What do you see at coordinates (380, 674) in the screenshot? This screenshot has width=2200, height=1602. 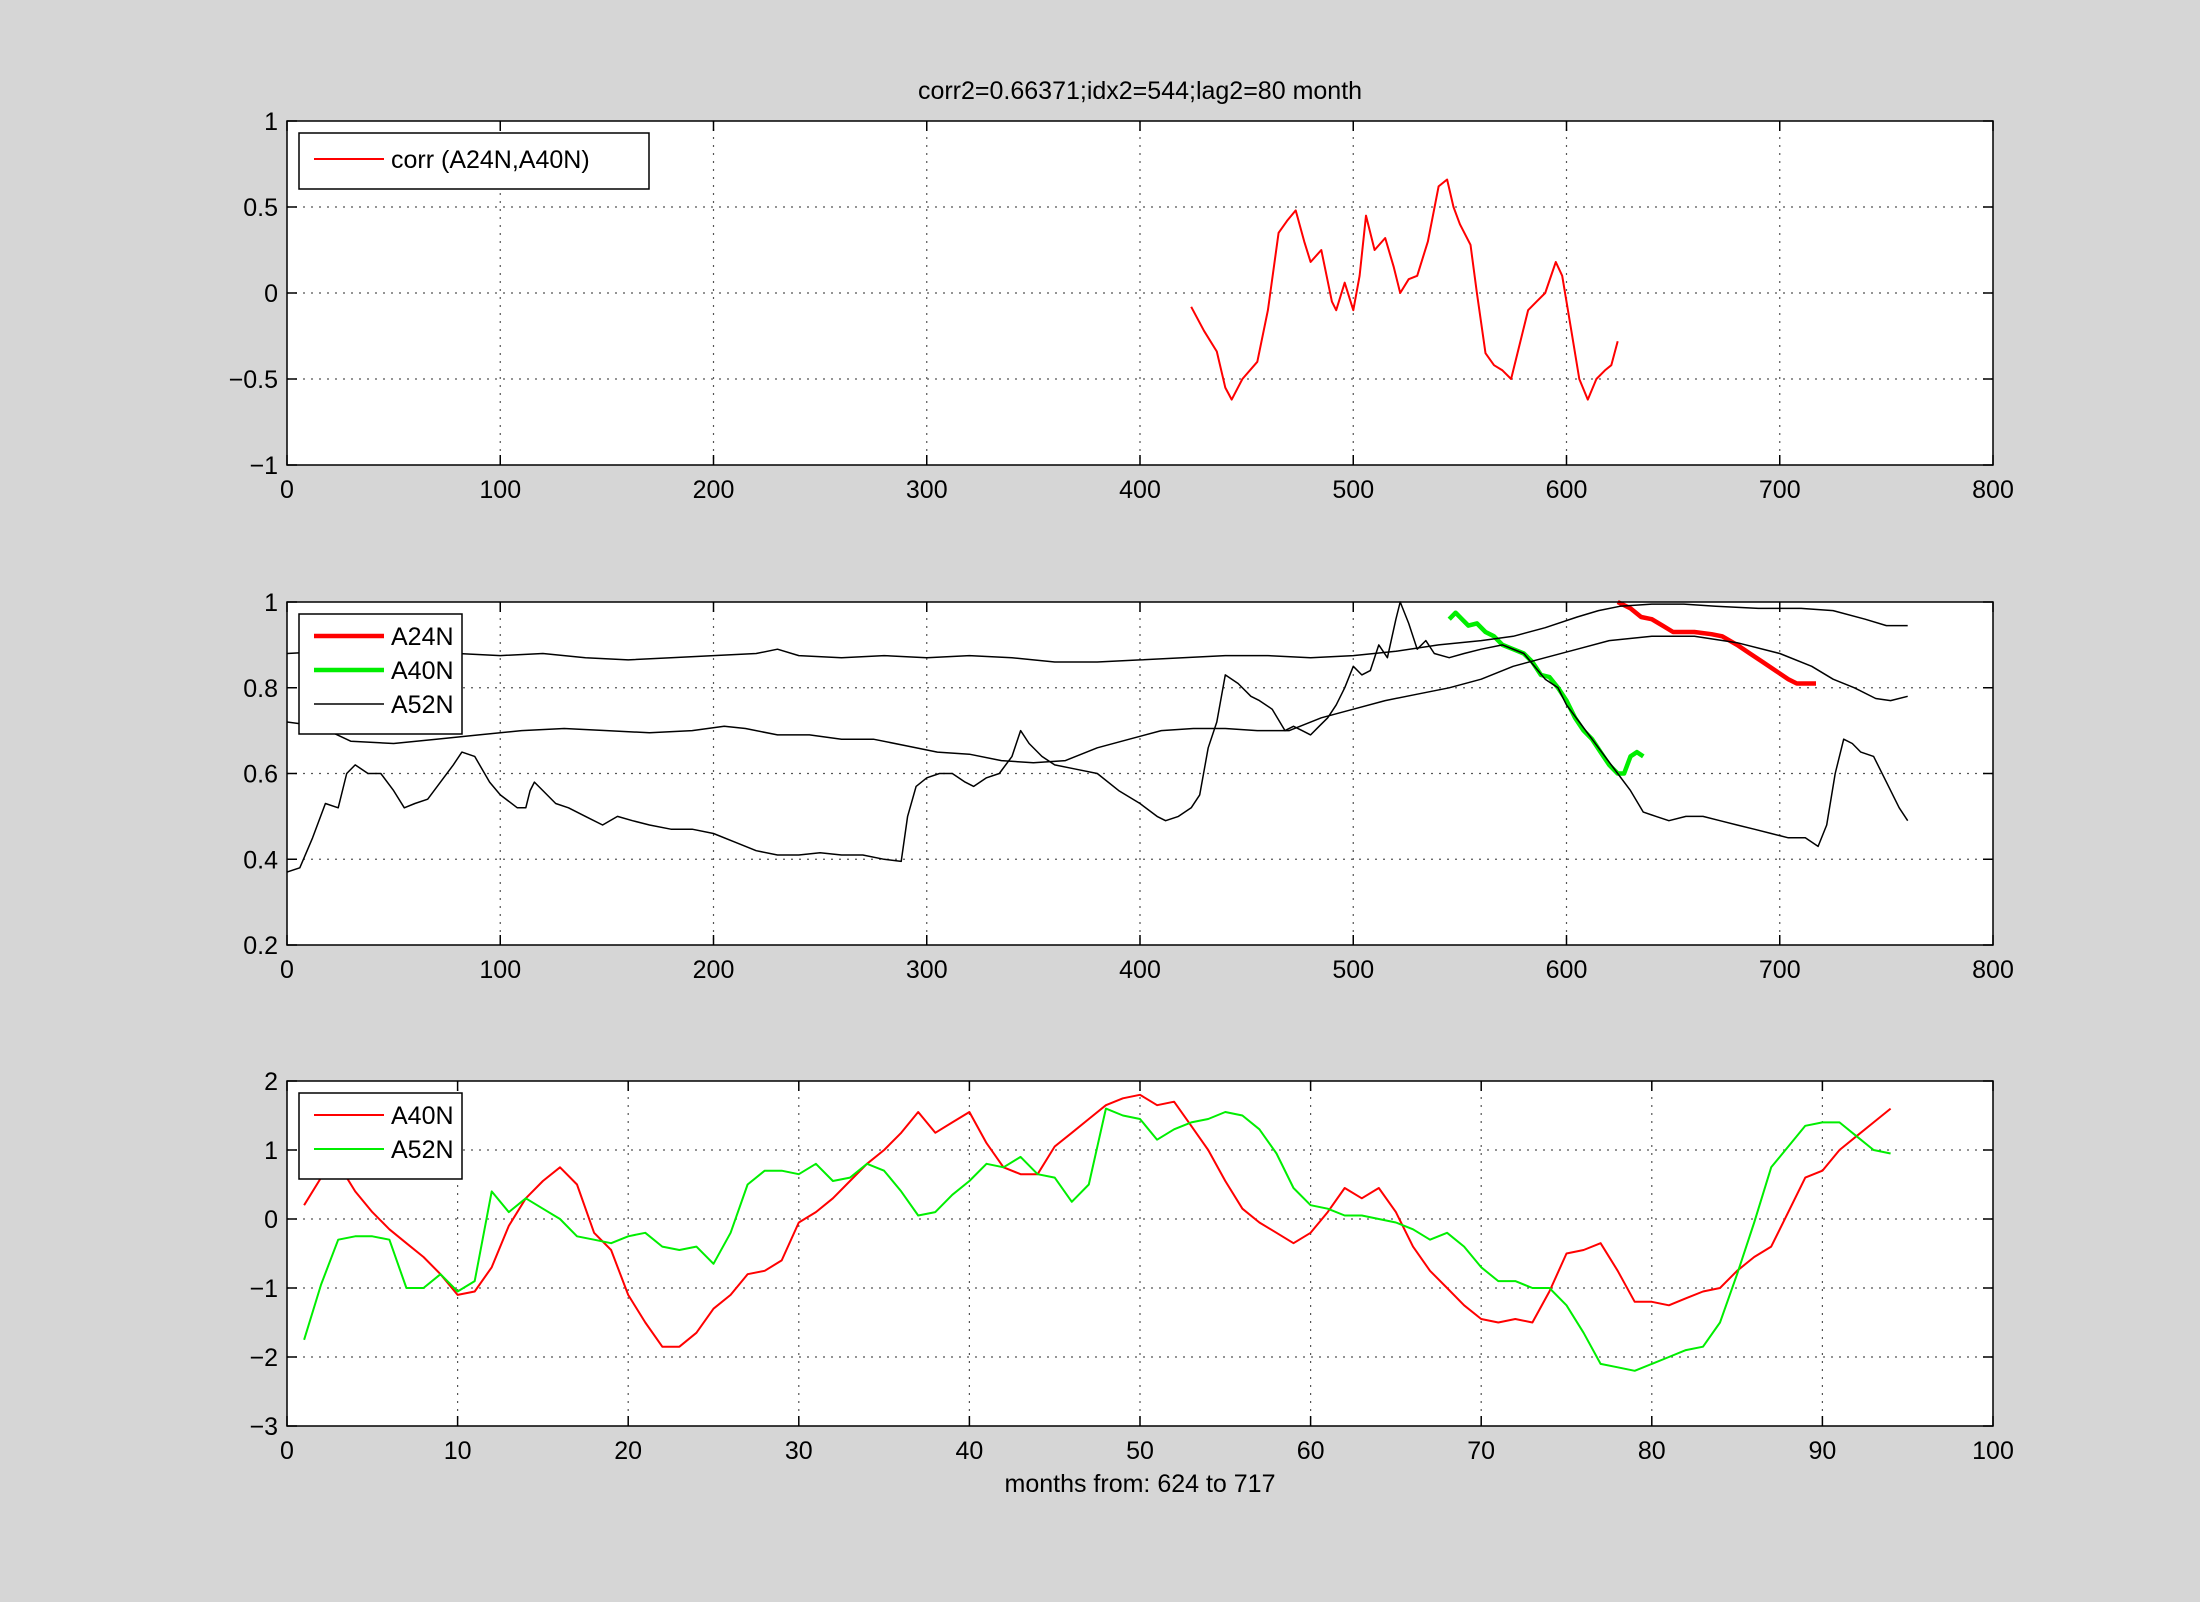 I see `legend: A24N A40N A52N` at bounding box center [380, 674].